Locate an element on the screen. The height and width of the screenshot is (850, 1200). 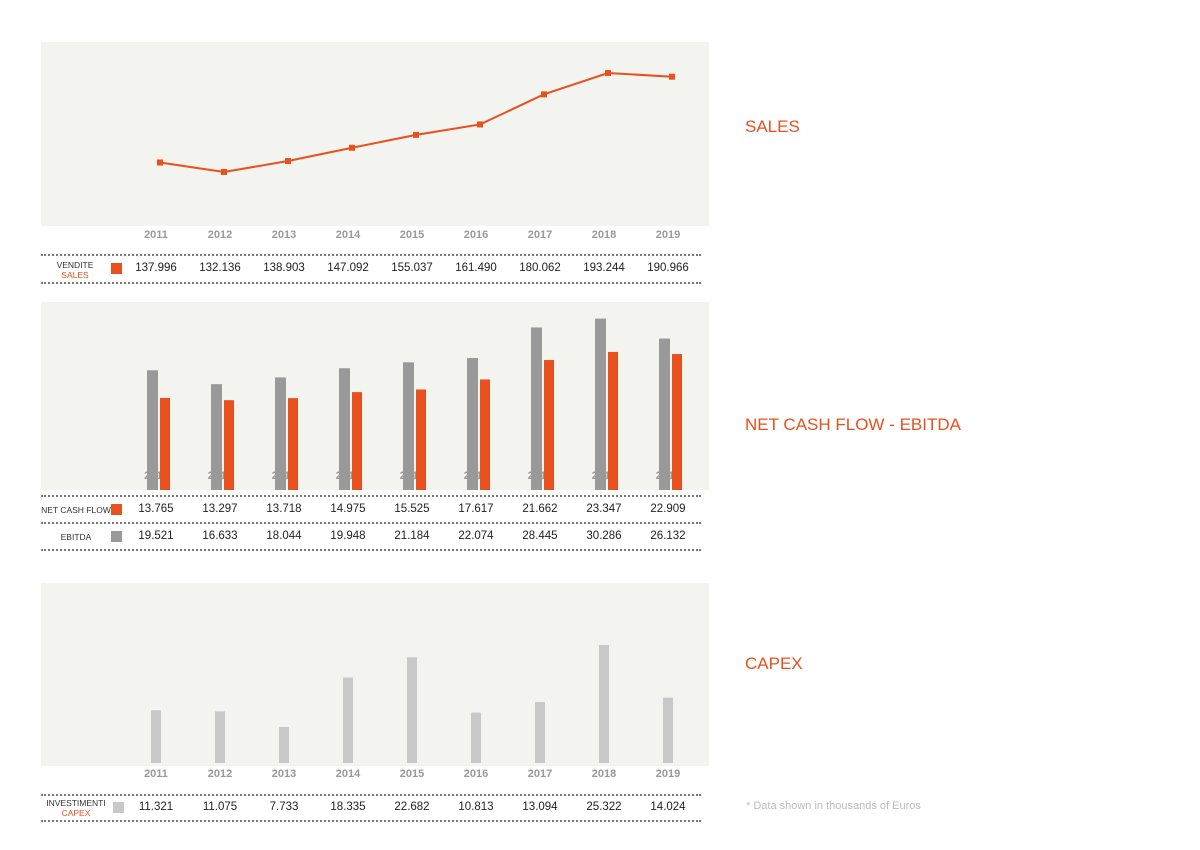
value-cell: 14.024 is located at coordinates (668, 807).